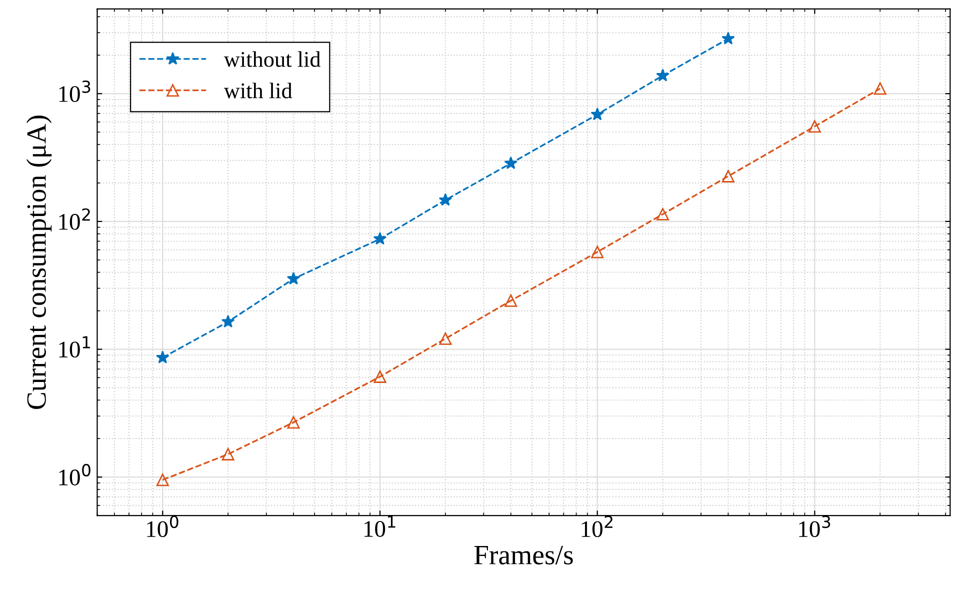 This screenshot has height=596, width=953. Describe the element at coordinates (74, 347) in the screenshot. I see `y-tick-label: 10$^{1}$` at that location.